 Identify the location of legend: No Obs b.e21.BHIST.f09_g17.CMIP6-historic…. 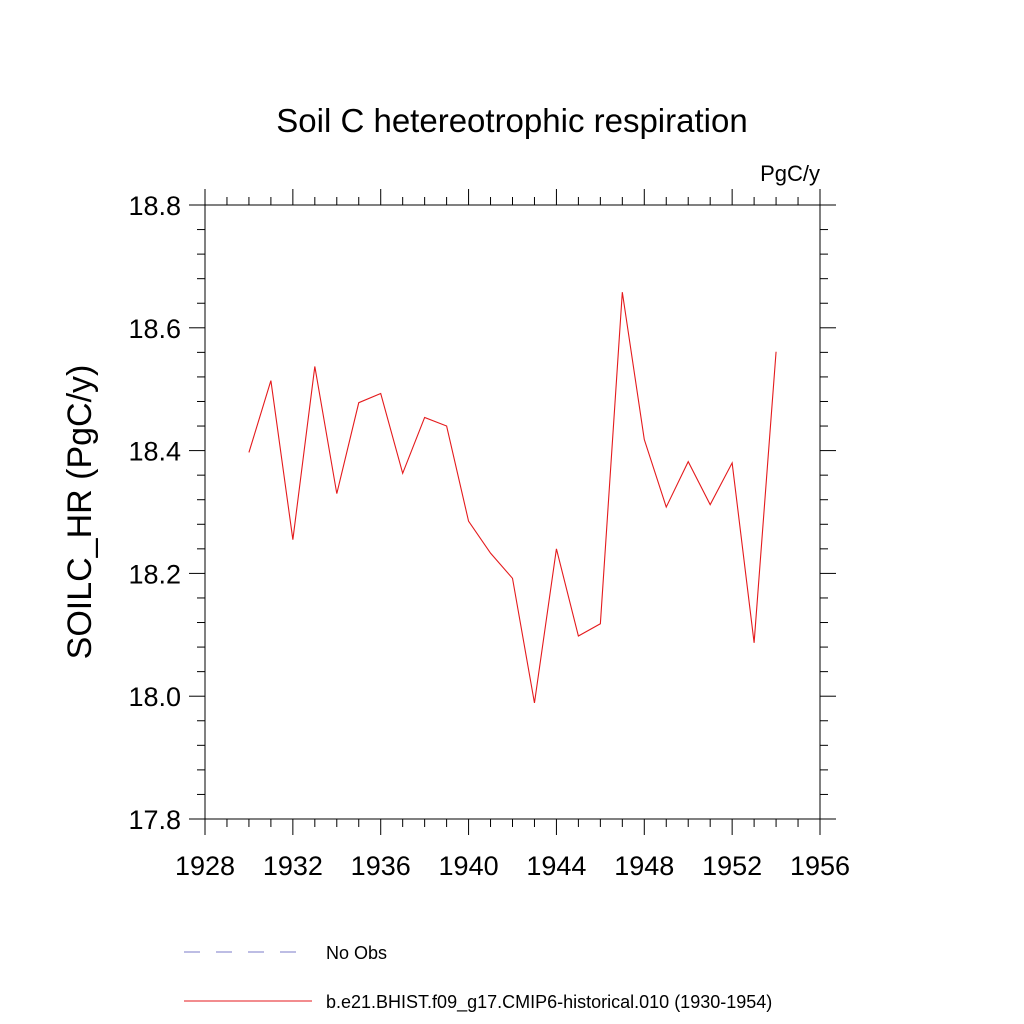
(478, 978).